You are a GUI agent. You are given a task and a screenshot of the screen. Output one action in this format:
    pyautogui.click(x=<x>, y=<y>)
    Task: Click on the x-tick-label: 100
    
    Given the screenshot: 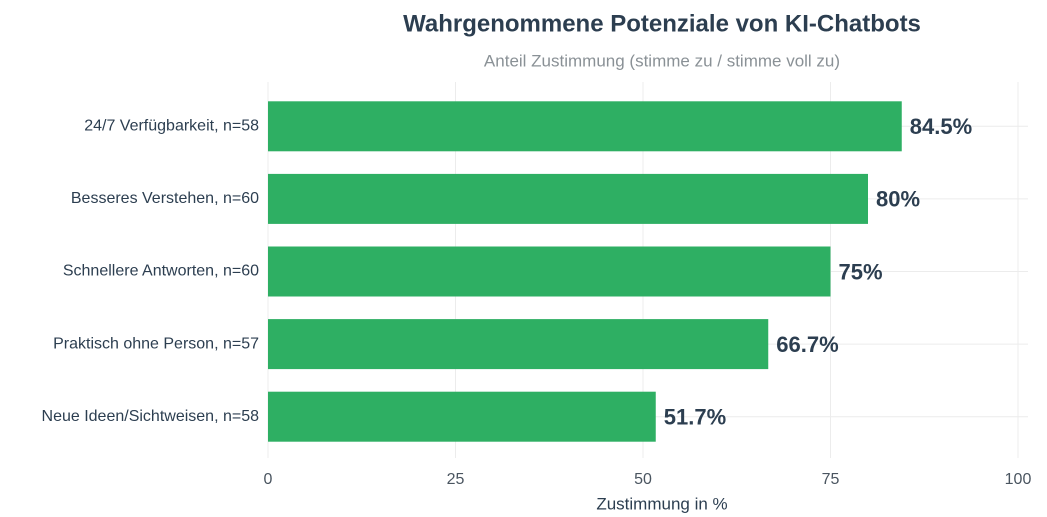 What is the action you would take?
    pyautogui.click(x=1018, y=479)
    